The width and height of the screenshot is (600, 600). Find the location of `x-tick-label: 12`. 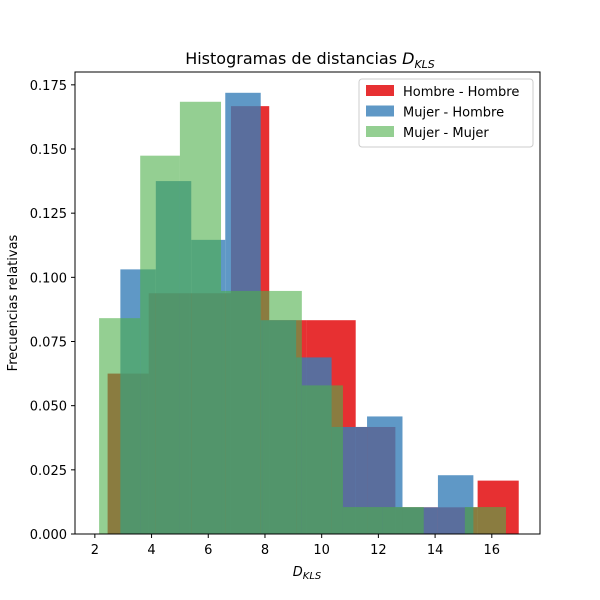

x-tick-label: 12 is located at coordinates (378, 550).